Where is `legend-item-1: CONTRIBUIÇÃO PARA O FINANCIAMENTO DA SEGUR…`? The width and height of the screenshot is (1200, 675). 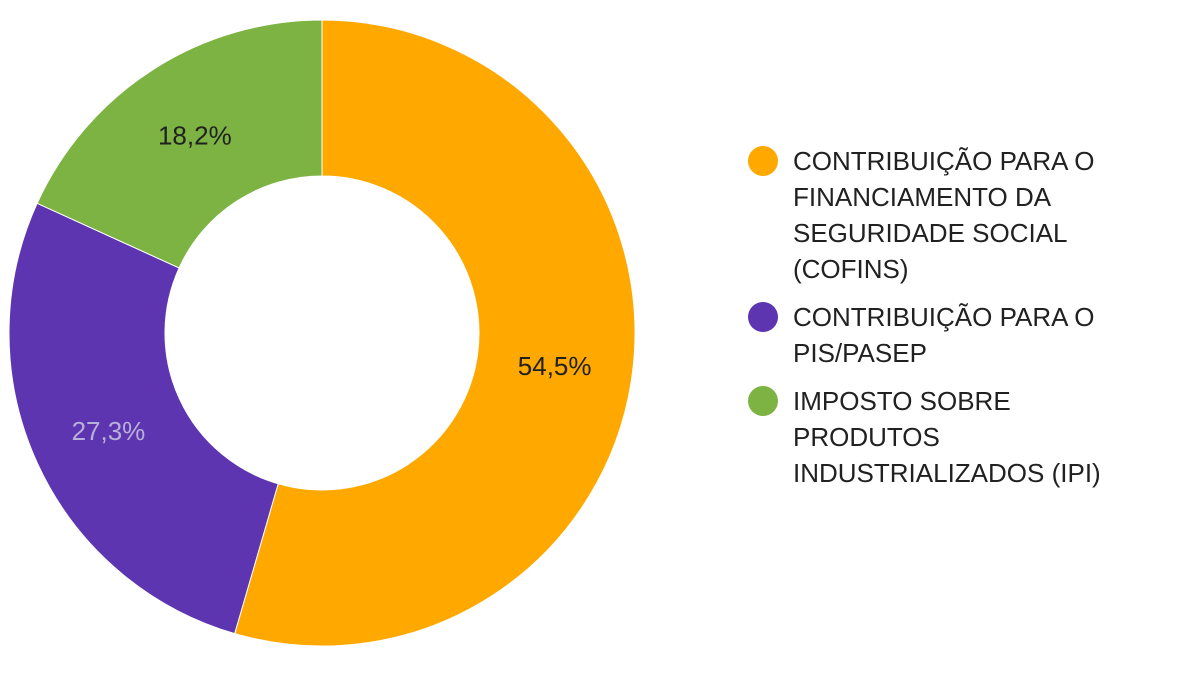 legend-item-1: CONTRIBUIÇÃO PARA O FINANCIAMENTO DA SEGUR… is located at coordinates (963, 215).